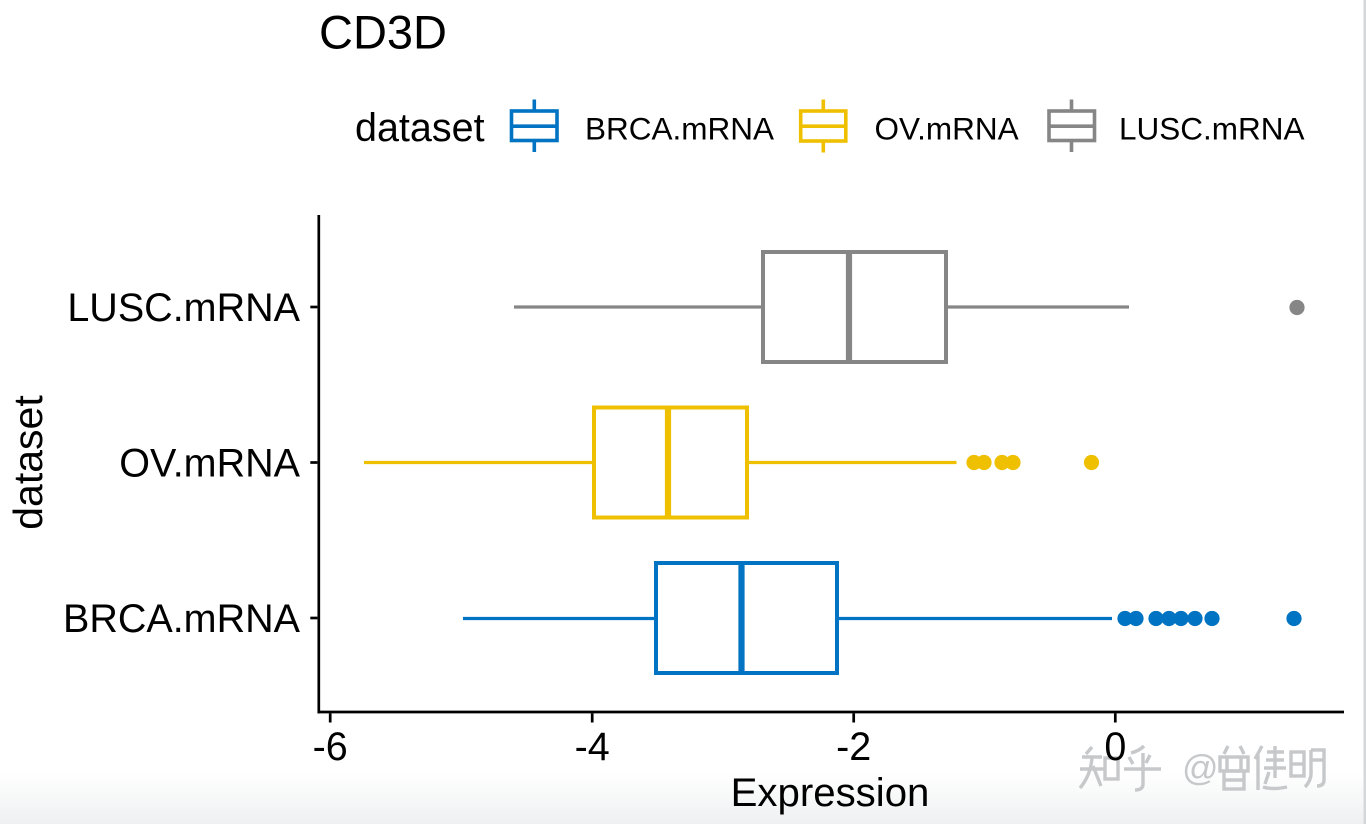 The height and width of the screenshot is (824, 1366). I want to click on svg-text: Expression, so click(830, 792).